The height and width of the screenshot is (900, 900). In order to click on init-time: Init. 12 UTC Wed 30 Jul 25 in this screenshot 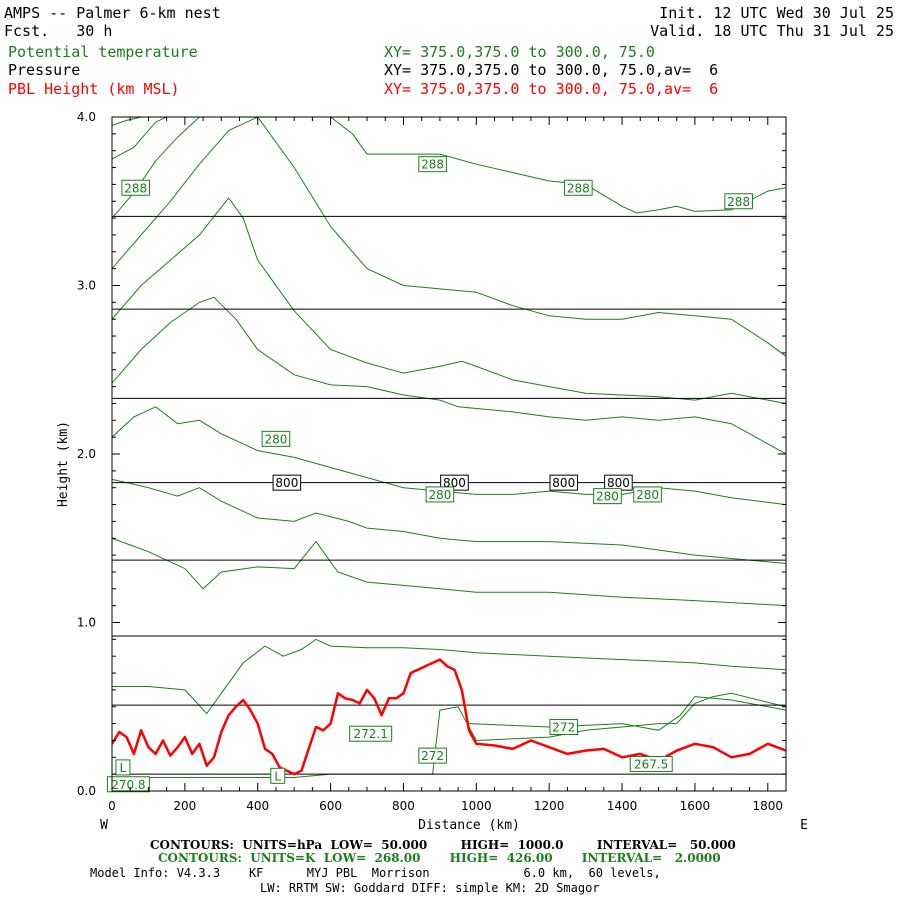, I will do `click(776, 13)`.